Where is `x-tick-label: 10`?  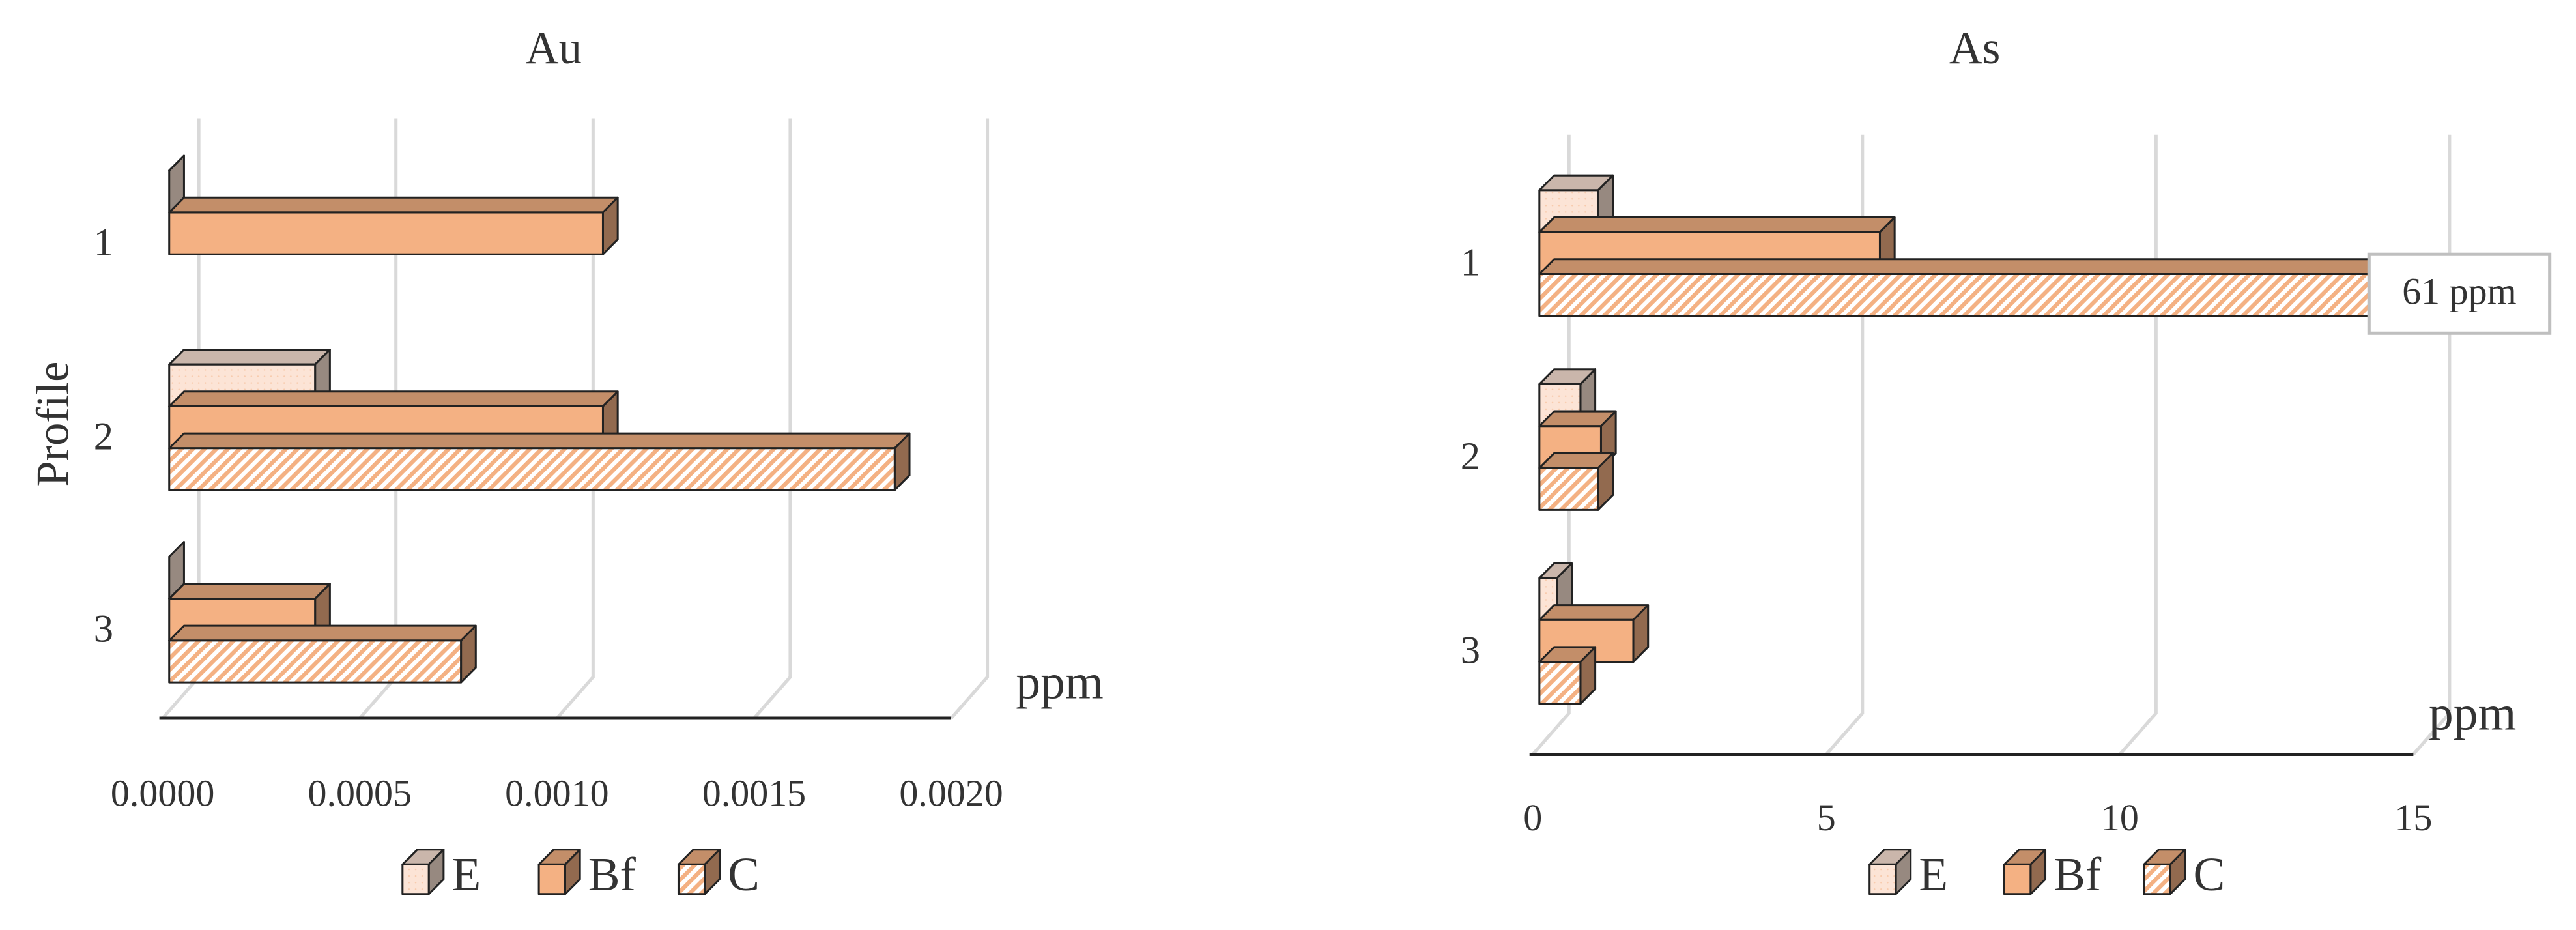 x-tick-label: 10 is located at coordinates (2120, 817).